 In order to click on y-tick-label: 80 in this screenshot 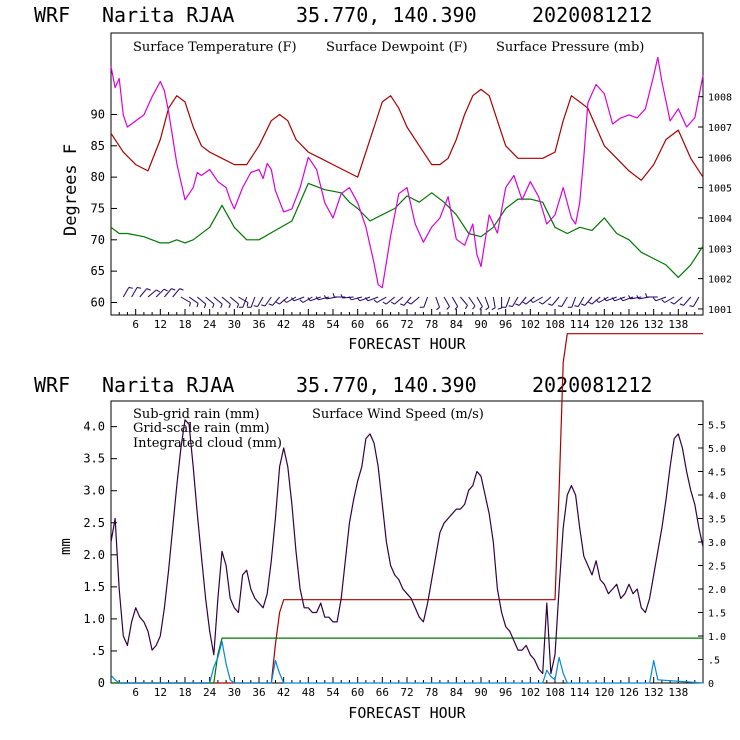, I will do `click(98, 177)`.